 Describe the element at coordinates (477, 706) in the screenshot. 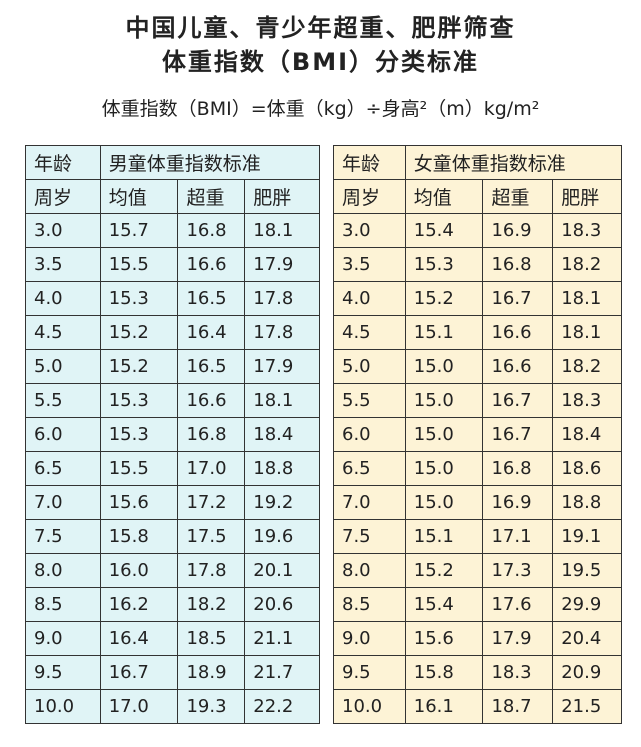

I see `data-row: 10.0 16.1 18.7 21.5` at that location.